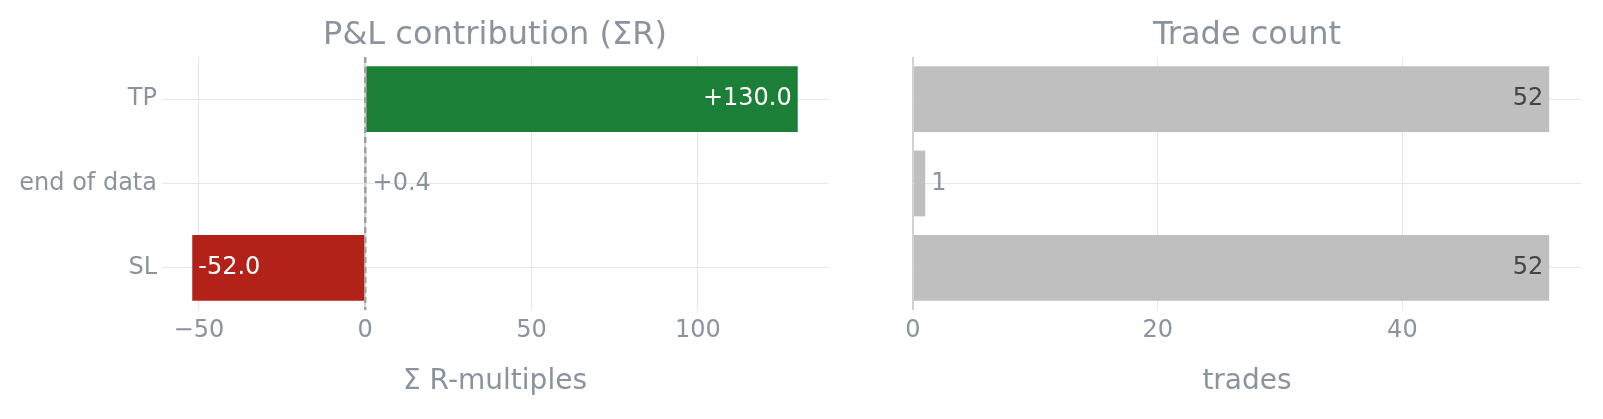 The image size is (1603, 419). I want to click on chart-title: P&L contribution (ΣR), so click(495, 33).